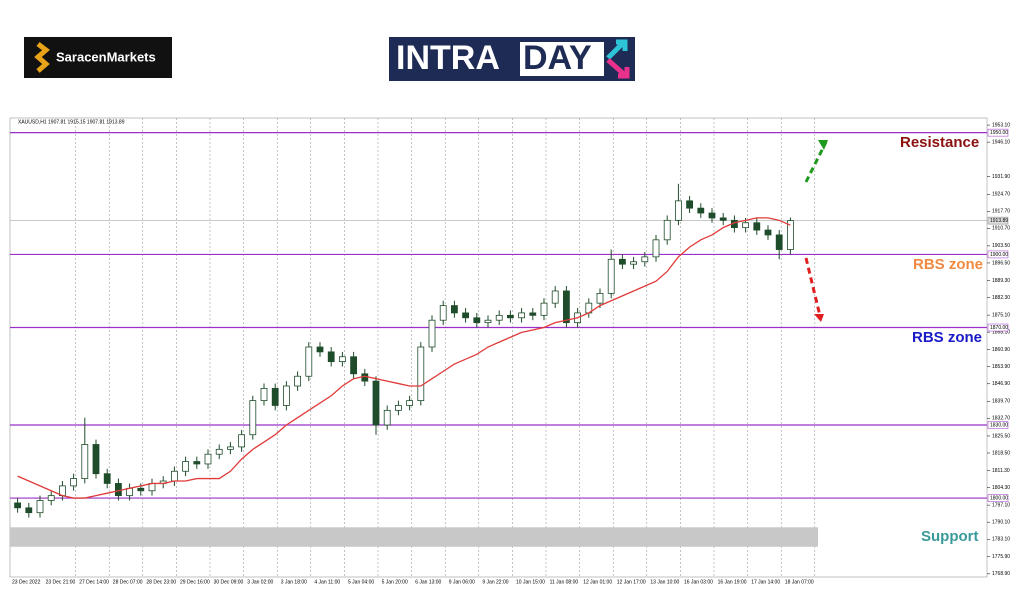 Image resolution: width=1024 pixels, height=592 pixels. I want to click on current-price-label: 1913.89, so click(999, 221).